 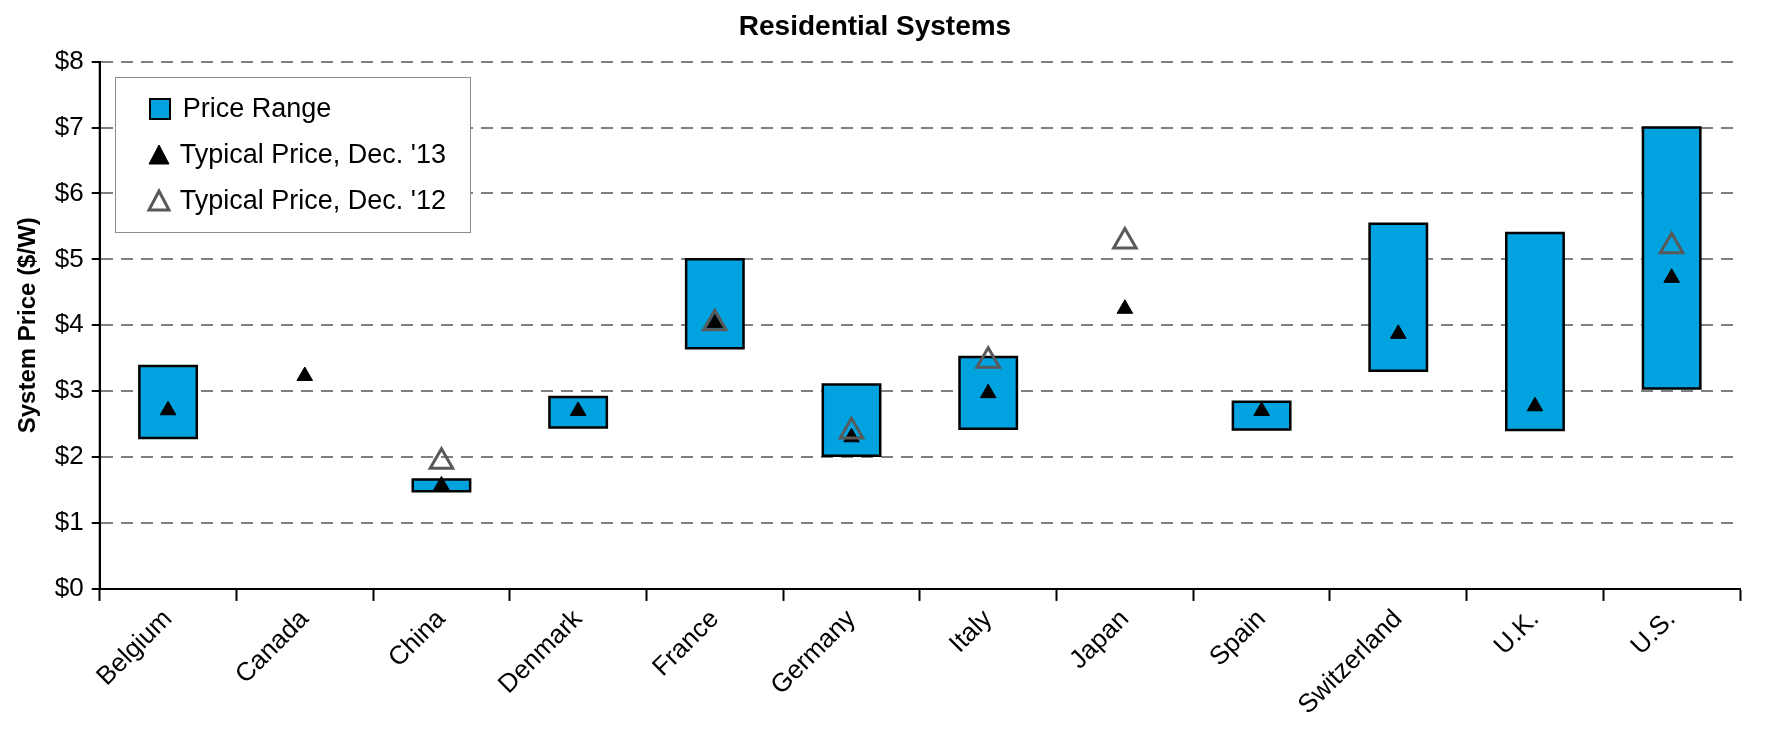 I want to click on y-tick-label: $4, so click(x=69, y=323).